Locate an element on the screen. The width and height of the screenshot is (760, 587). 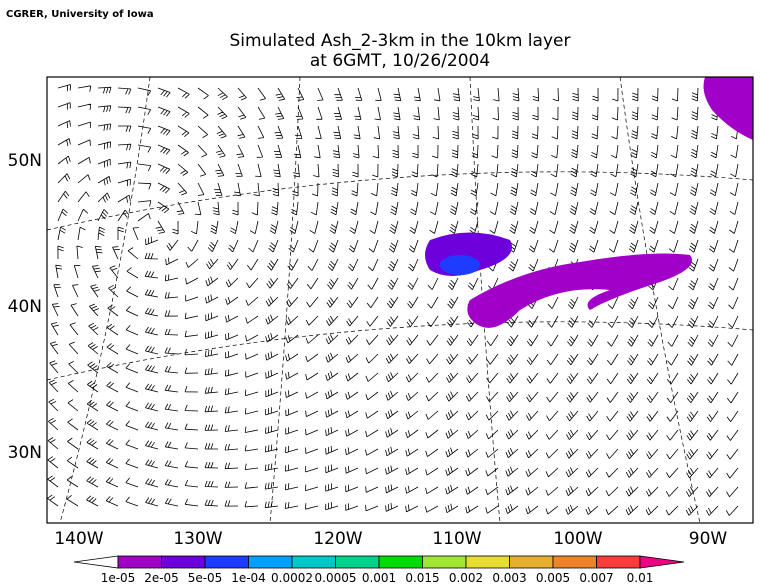
colorbar-low is located at coordinates (96, 562).